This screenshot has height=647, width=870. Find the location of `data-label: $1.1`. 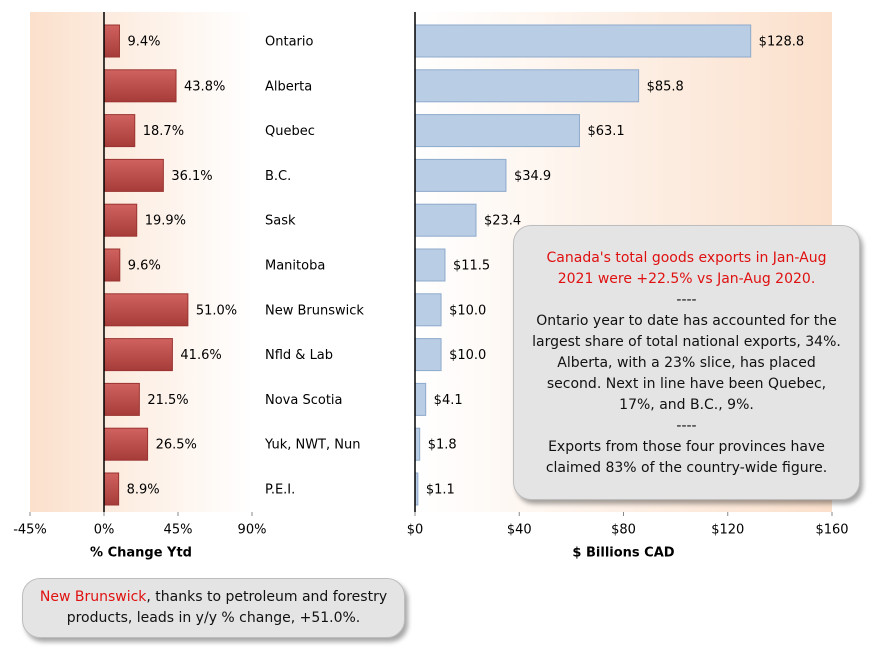

data-label: $1.1 is located at coordinates (440, 490).